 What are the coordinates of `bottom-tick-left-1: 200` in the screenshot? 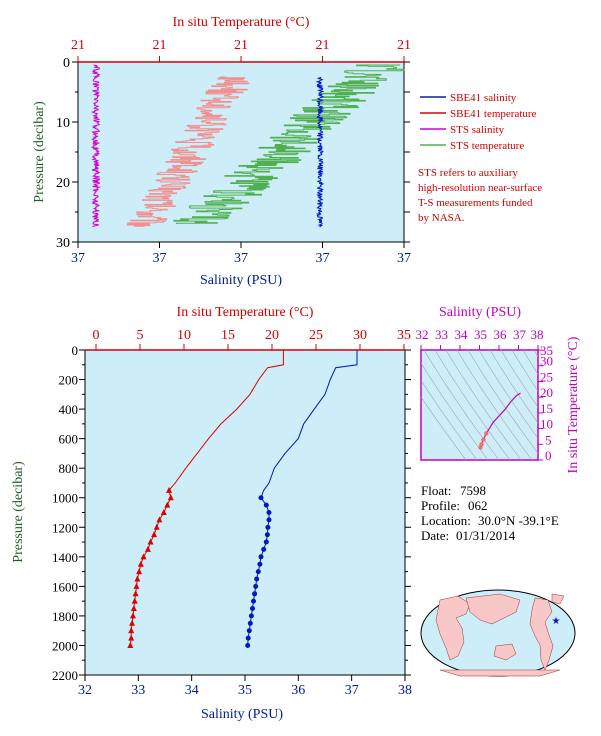 It's located at (69, 380).